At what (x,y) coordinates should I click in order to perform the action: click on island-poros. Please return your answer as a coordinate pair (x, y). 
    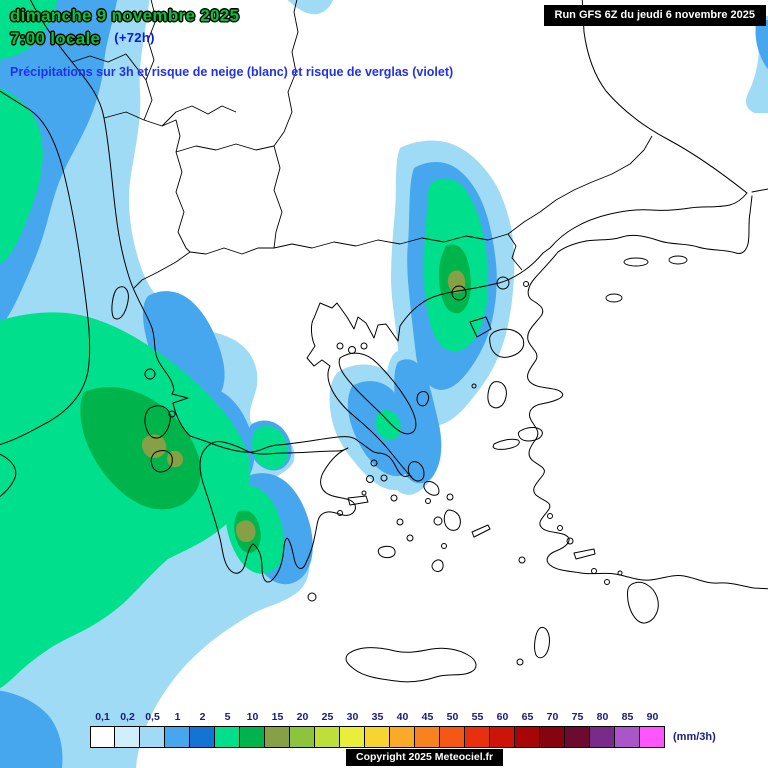
    Looking at the image, I should click on (364, 493).